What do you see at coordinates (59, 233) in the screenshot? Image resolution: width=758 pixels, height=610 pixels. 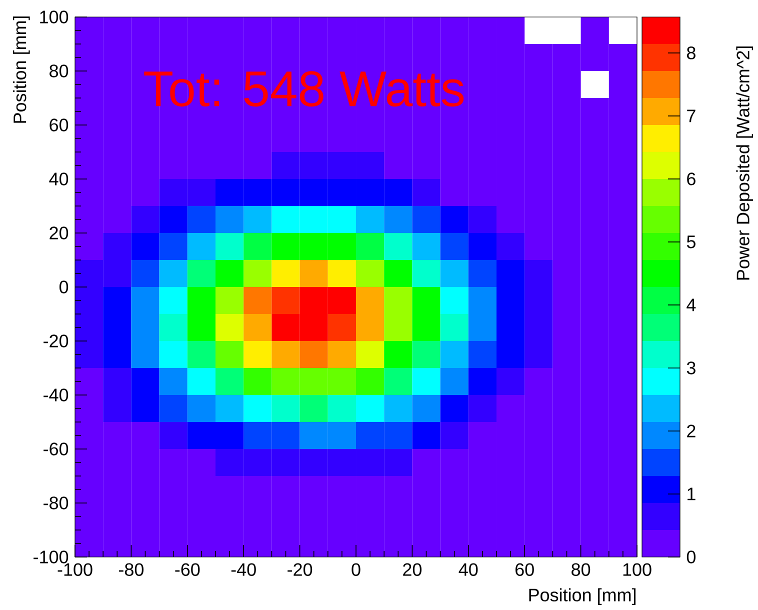 I see `y-tick-label: 20` at bounding box center [59, 233].